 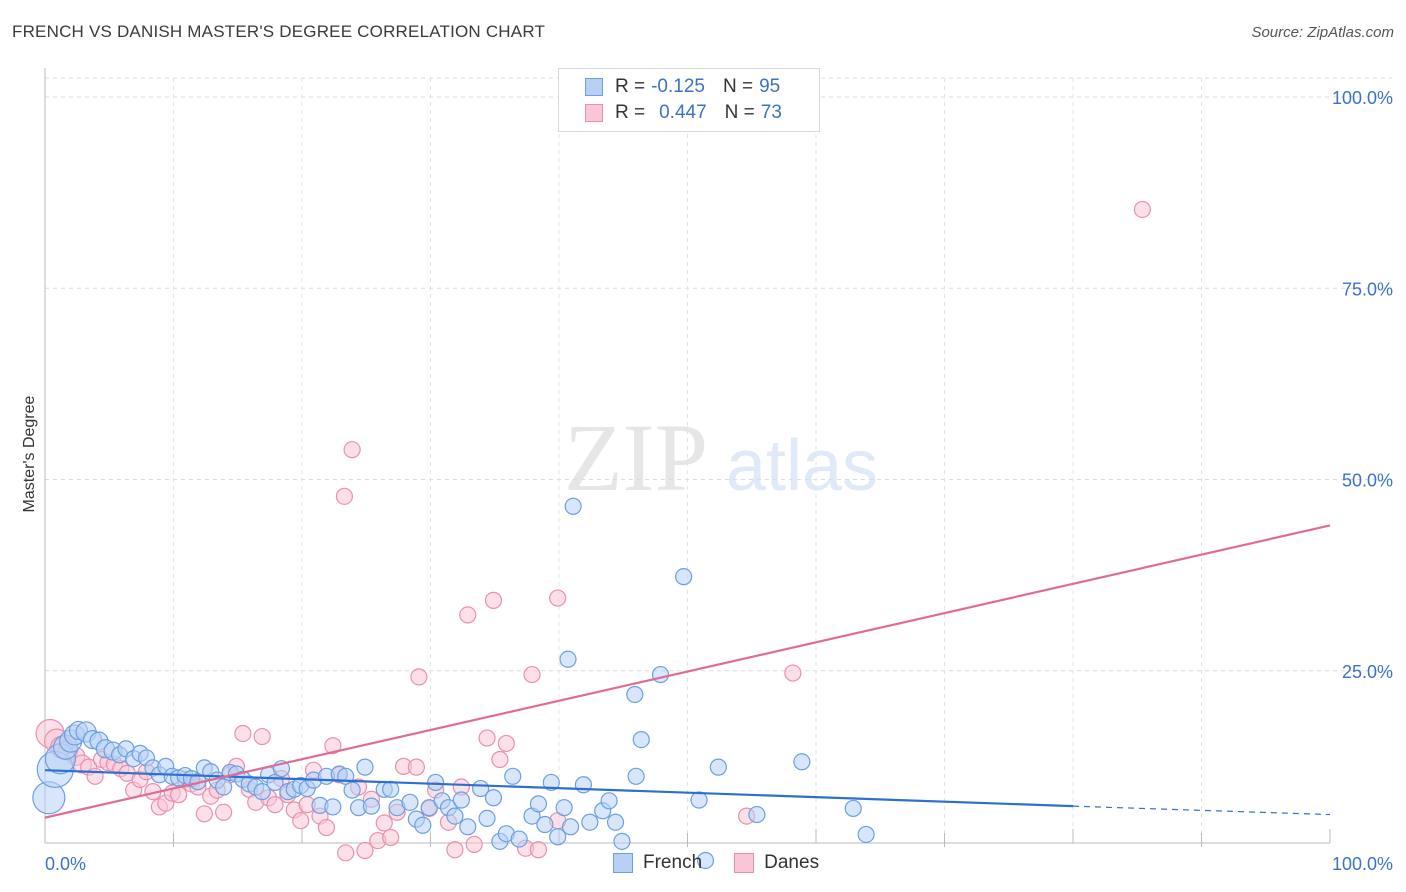 I want to click on y-tick-label-3: 100.0%, so click(x=1362, y=98).